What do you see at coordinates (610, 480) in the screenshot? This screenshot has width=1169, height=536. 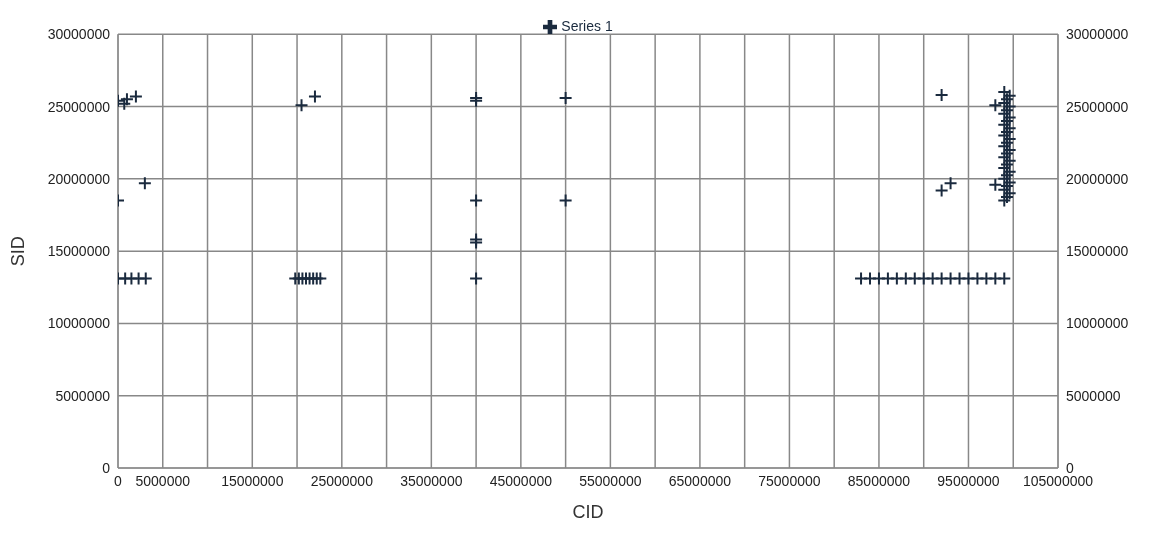 I see `x-tick-label: 55000000` at bounding box center [610, 480].